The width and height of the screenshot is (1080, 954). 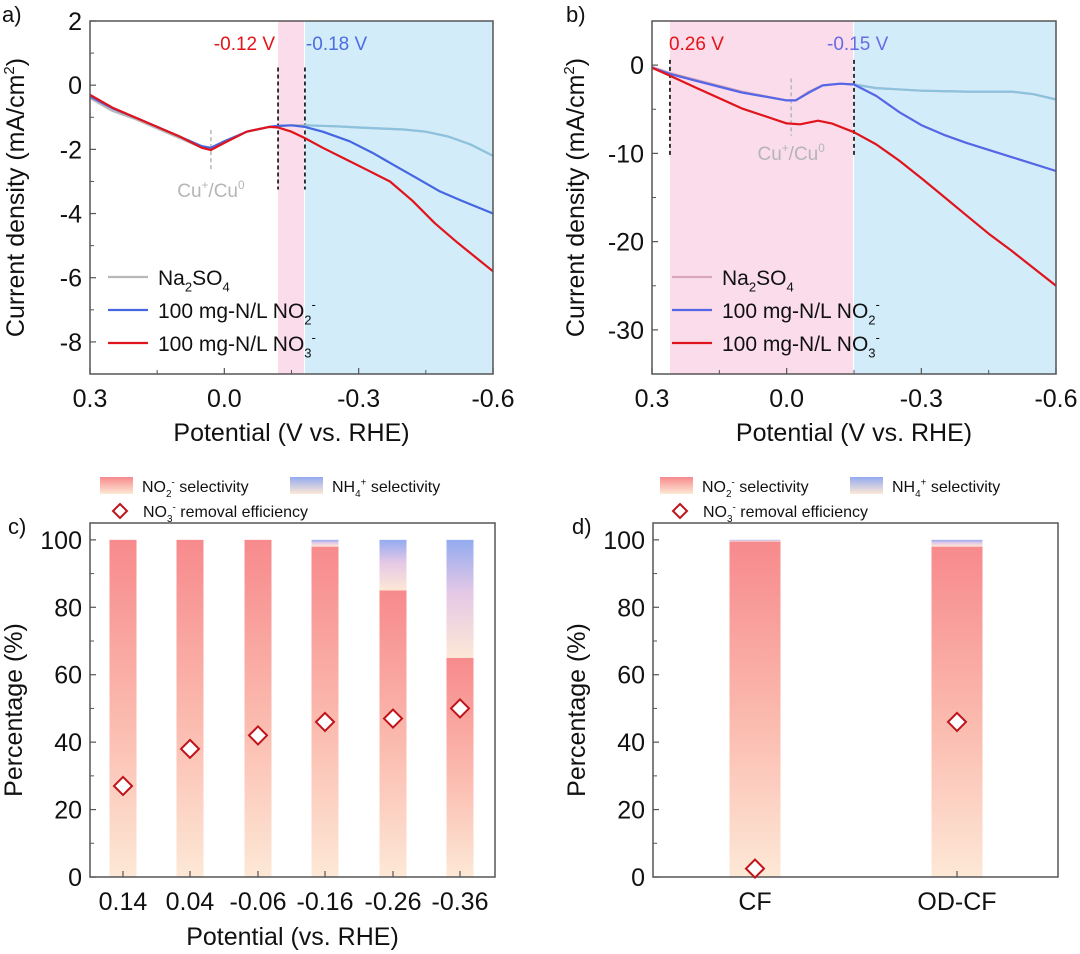 What do you see at coordinates (245, 44) in the screenshot?
I see `onset-label-0: -0.12 V` at bounding box center [245, 44].